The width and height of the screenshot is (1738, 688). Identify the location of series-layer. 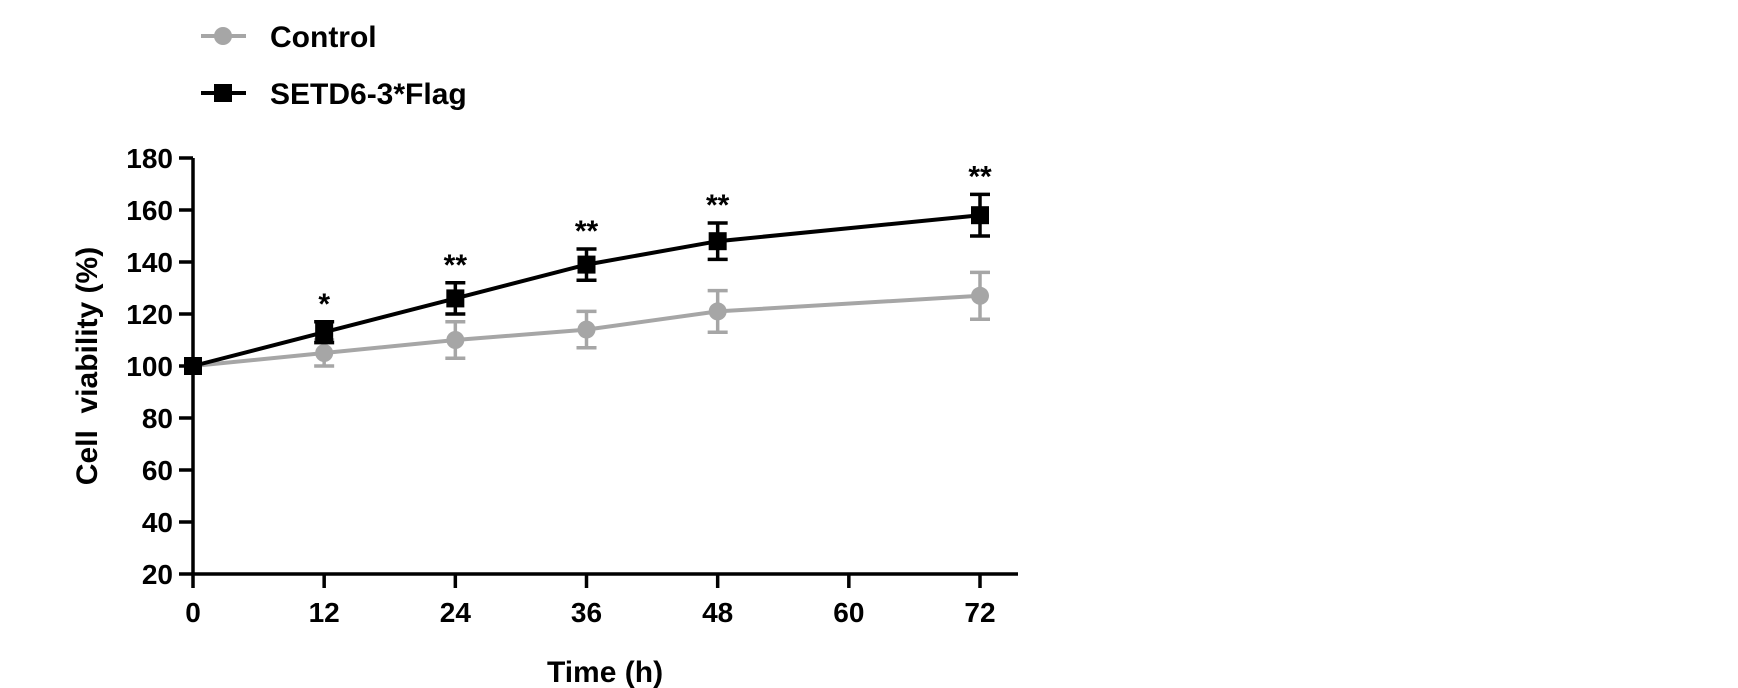
(587, 283).